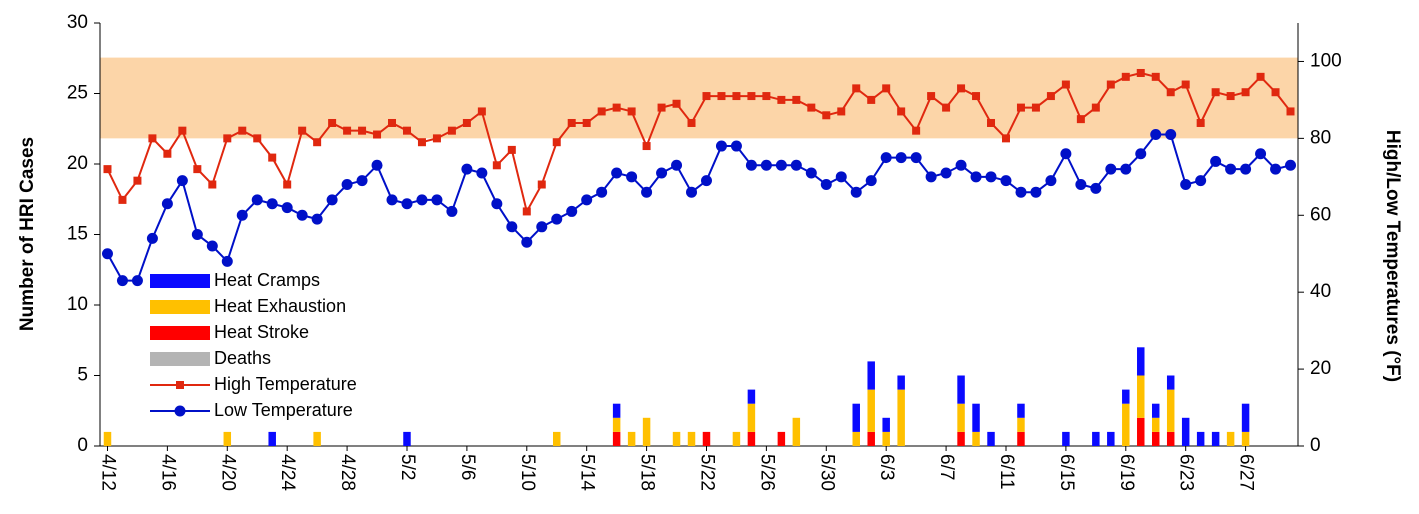 The image size is (1419, 514). I want to click on x-tick-label: 5/22, so click(706, 472).